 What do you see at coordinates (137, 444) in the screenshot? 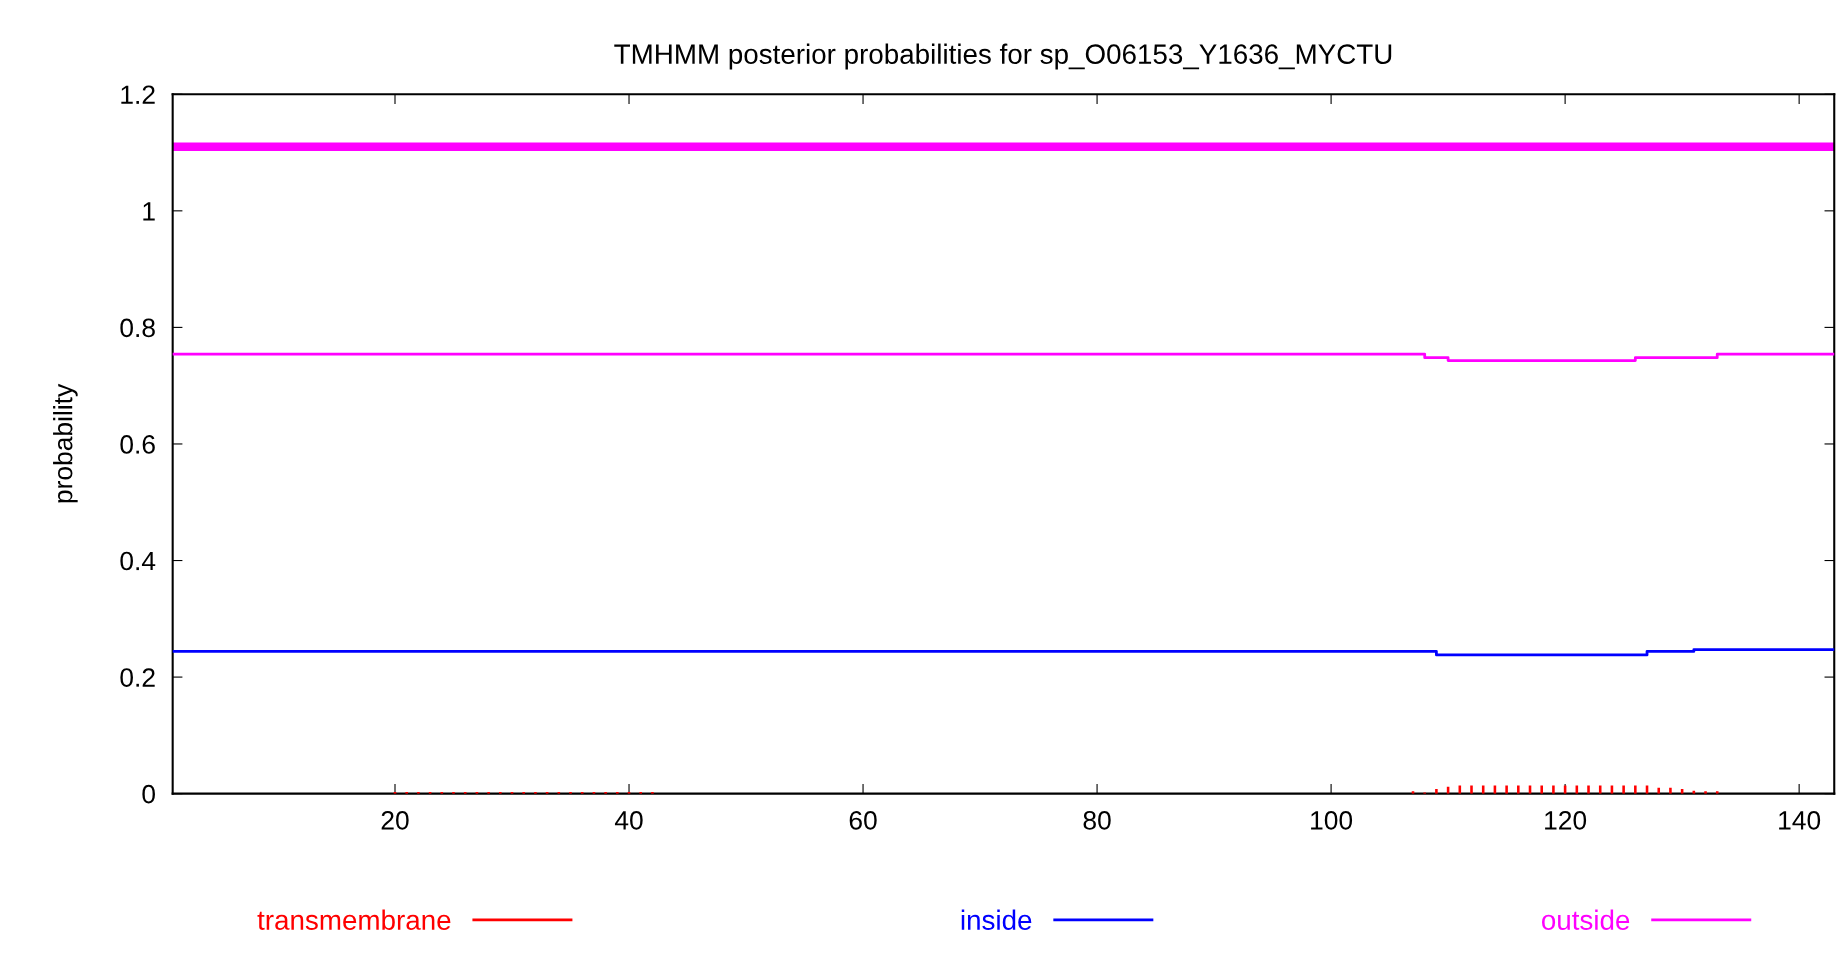
I see `y-tick-label: 0.6` at bounding box center [137, 444].